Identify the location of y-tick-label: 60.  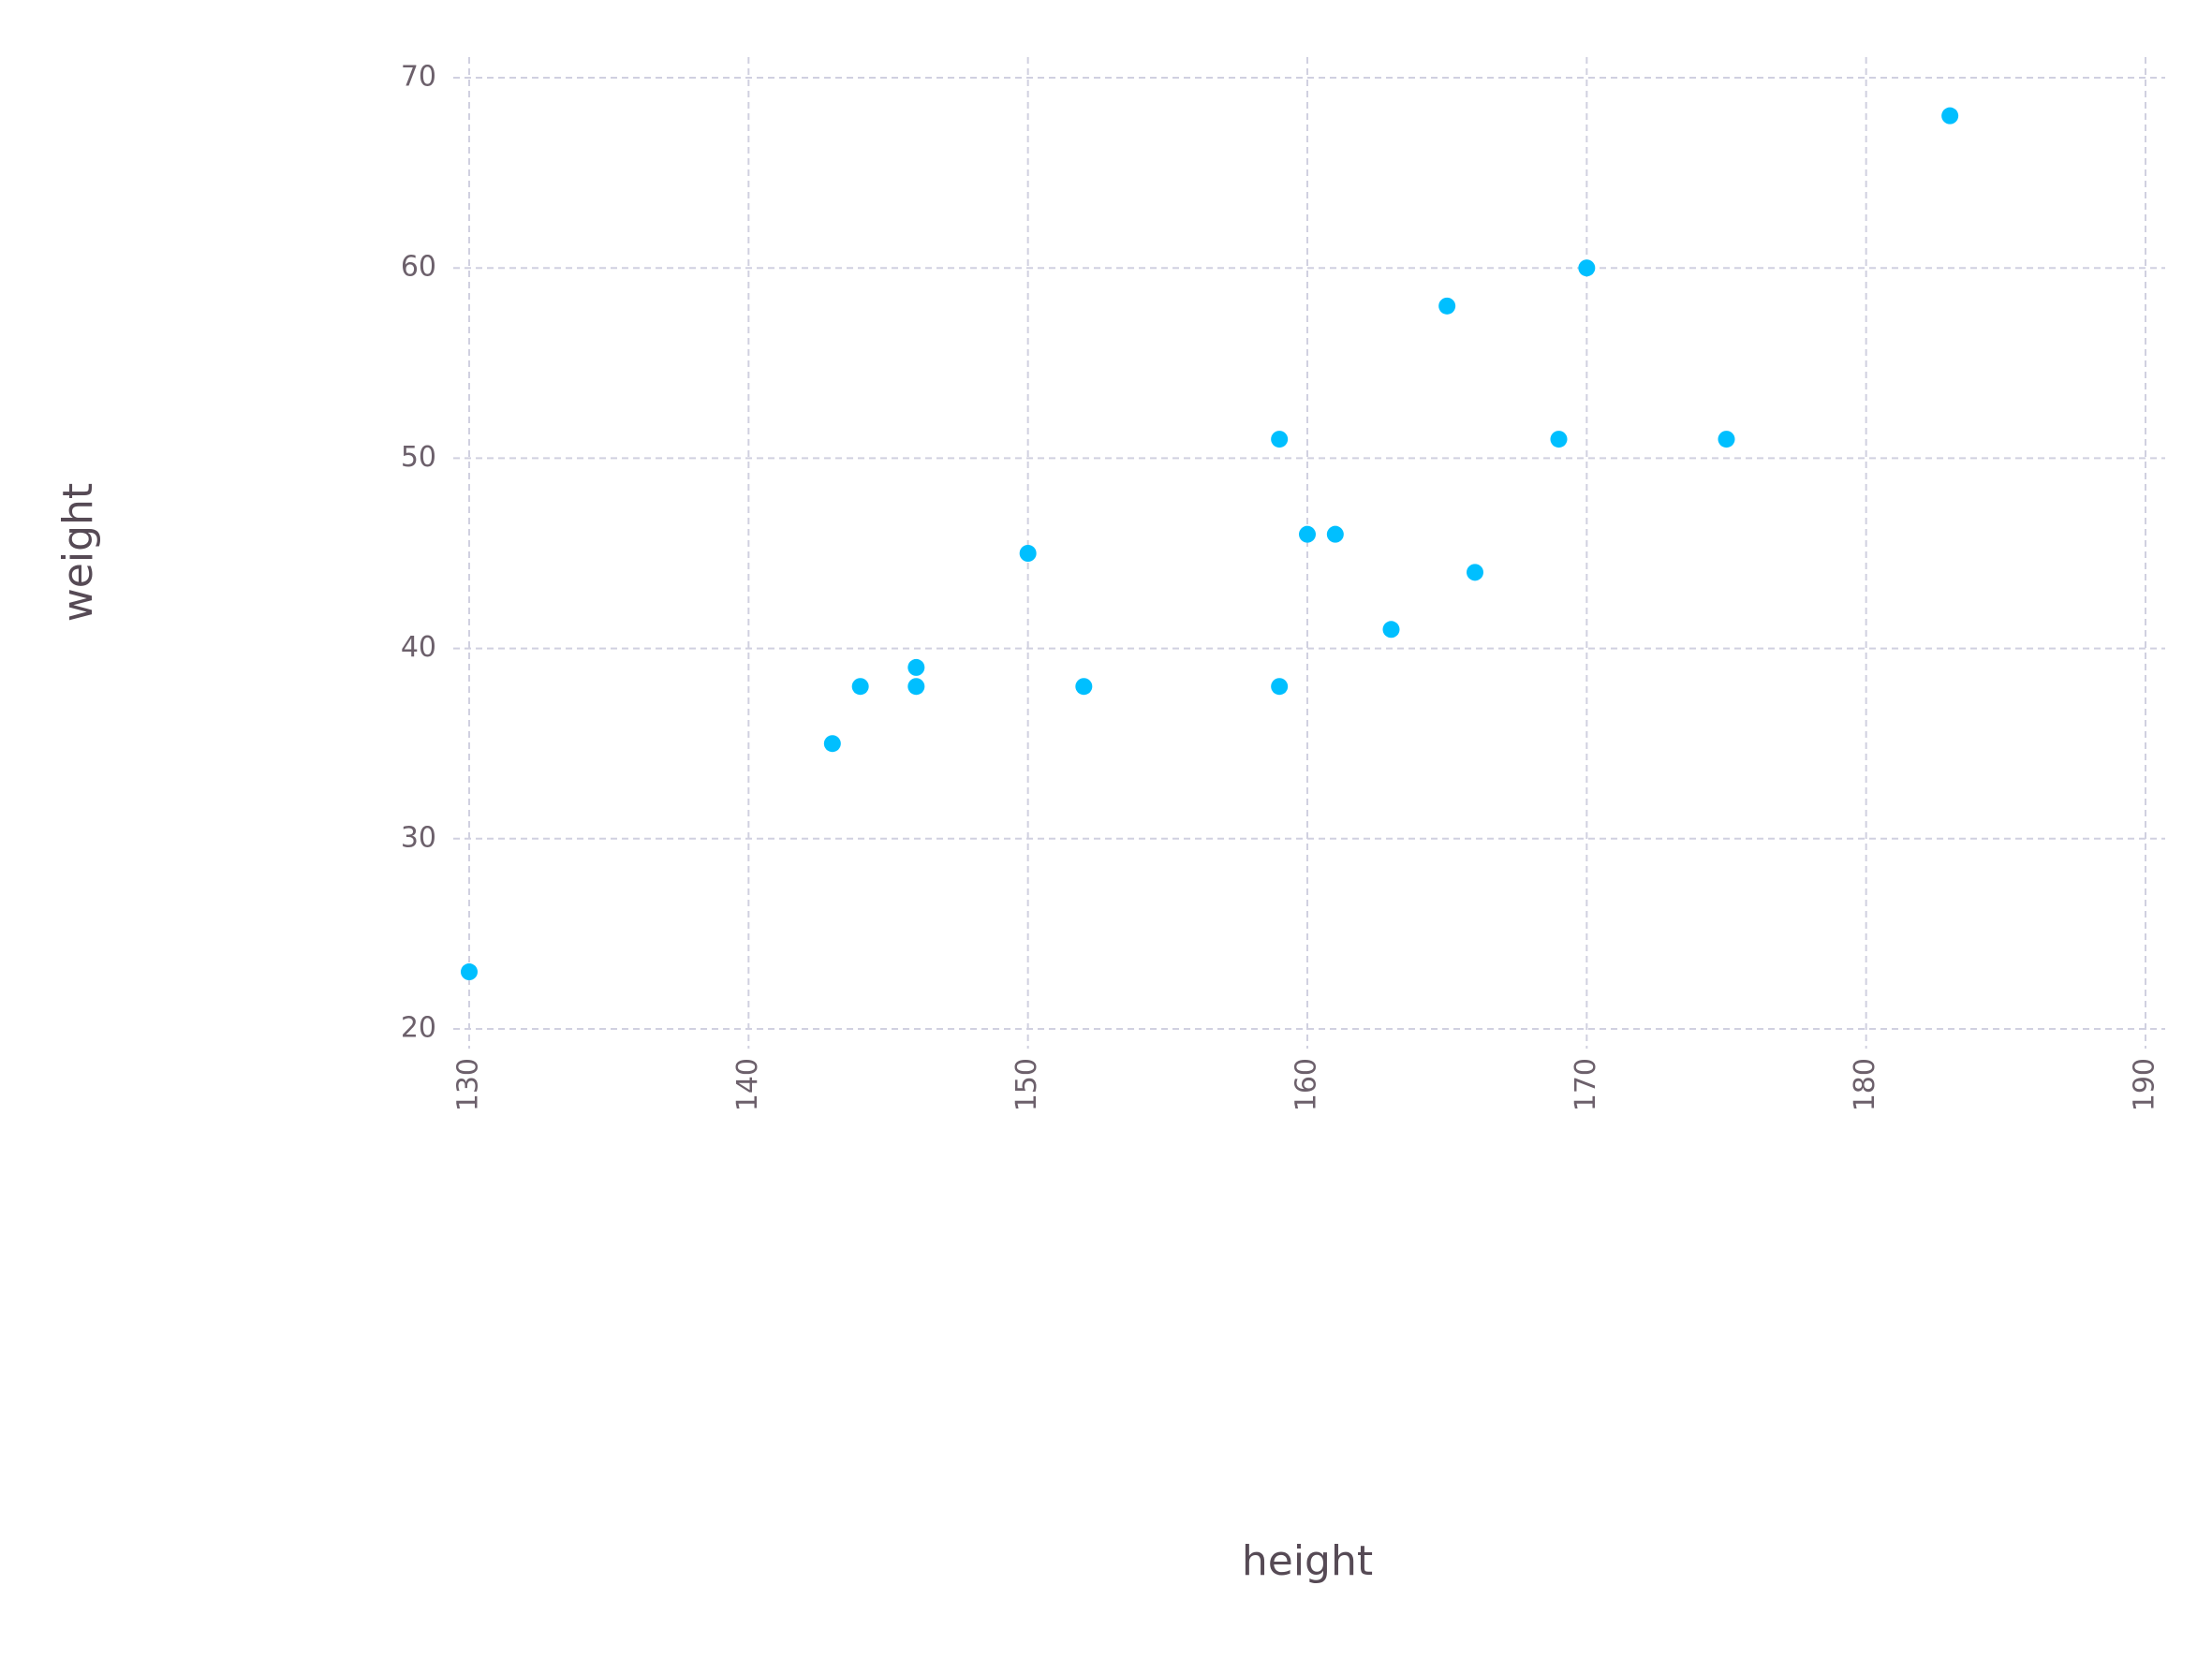
(419, 267).